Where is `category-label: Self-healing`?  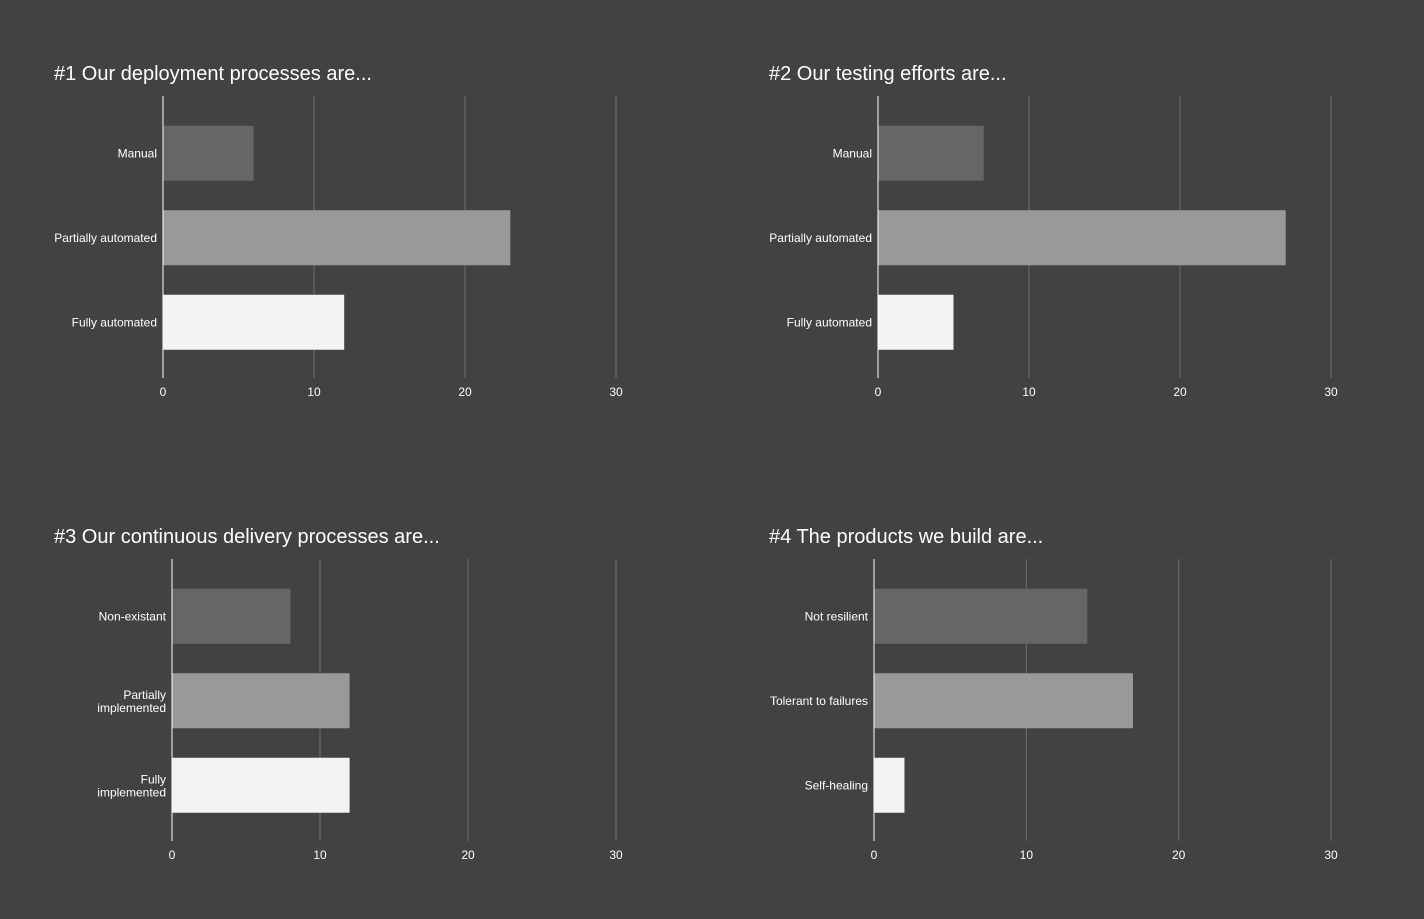 category-label: Self-healing is located at coordinates (836, 785).